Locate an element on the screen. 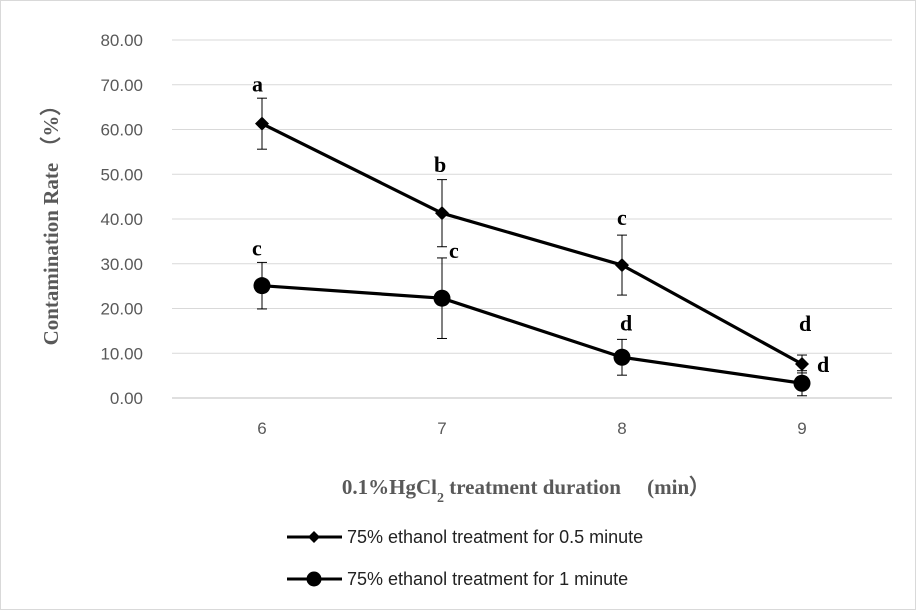 The image size is (916, 610). x-axis-title-subscript: 2 is located at coordinates (440, 498).